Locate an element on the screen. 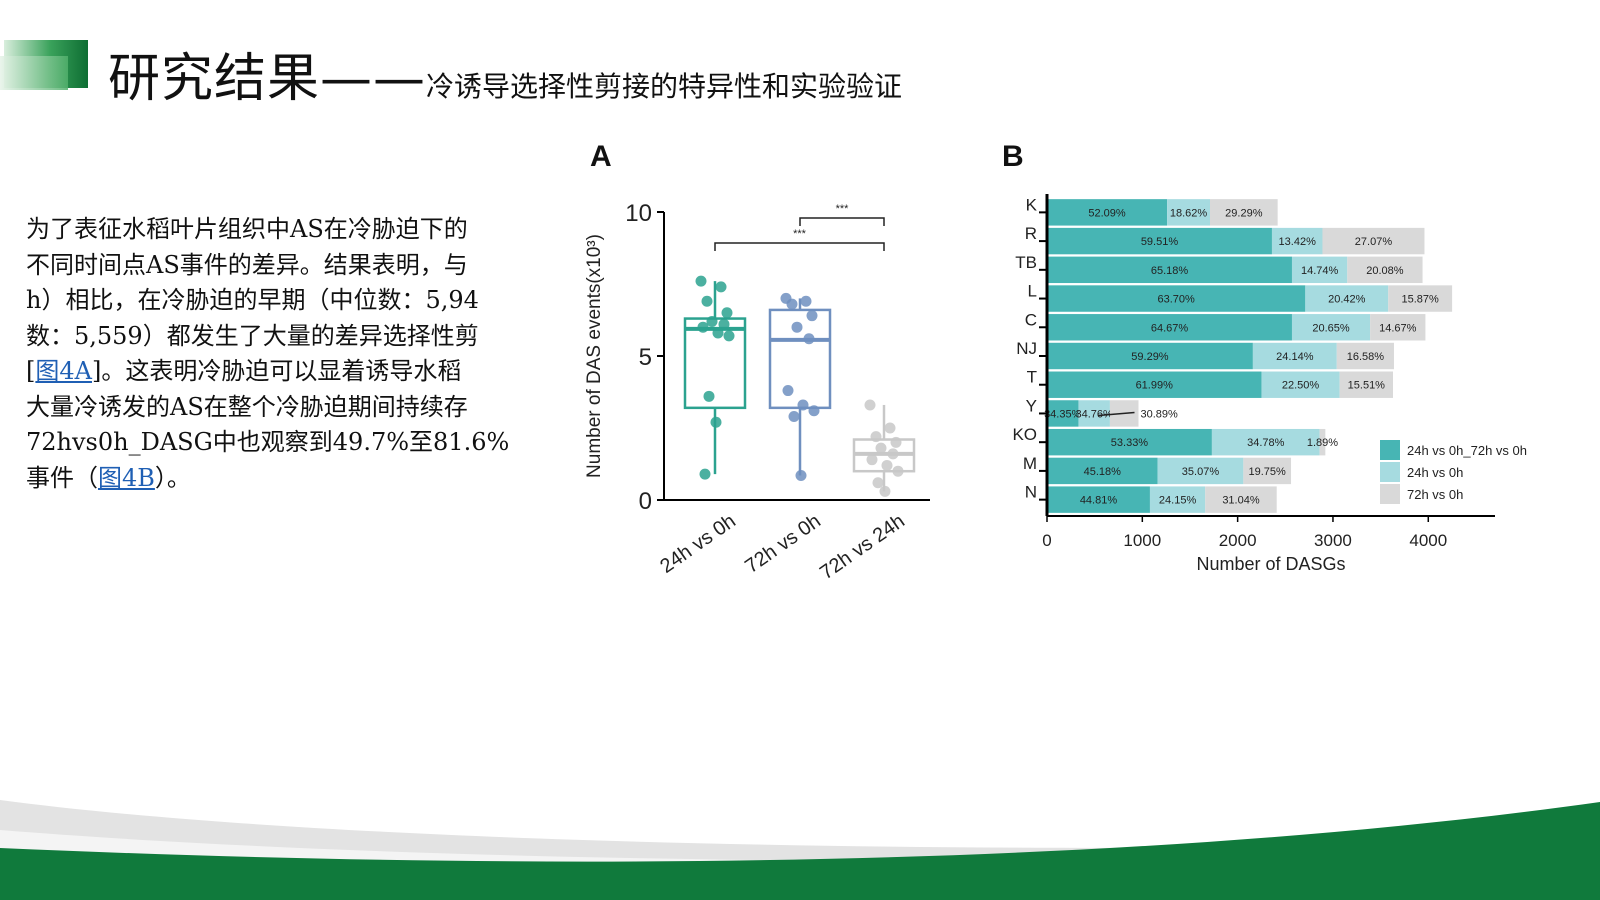 The height and width of the screenshot is (900, 1600). x-tick-label: 0 is located at coordinates (1046, 540).